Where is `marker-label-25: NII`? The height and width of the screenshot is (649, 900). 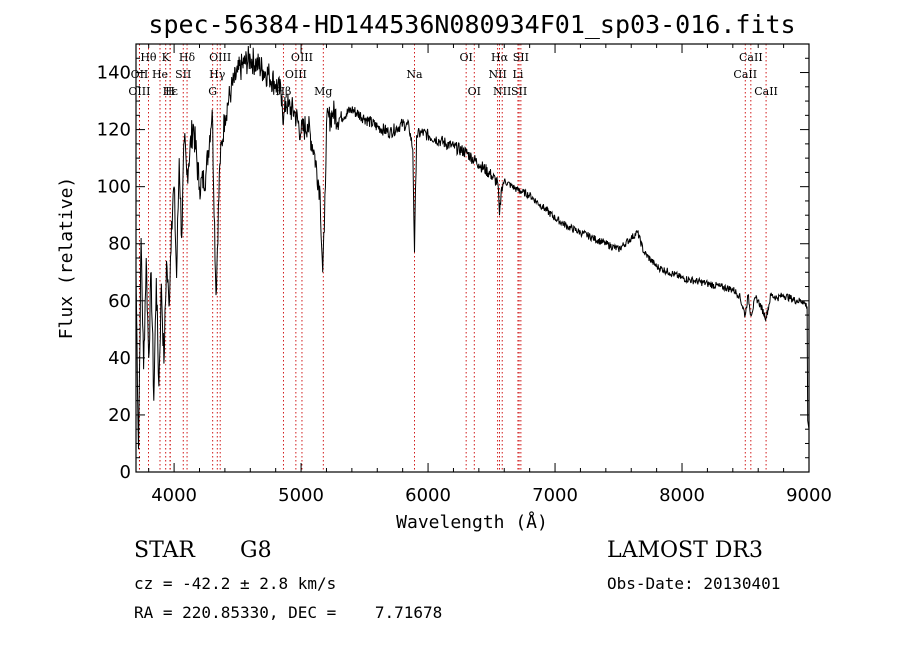 marker-label-25: NII is located at coordinates (502, 91).